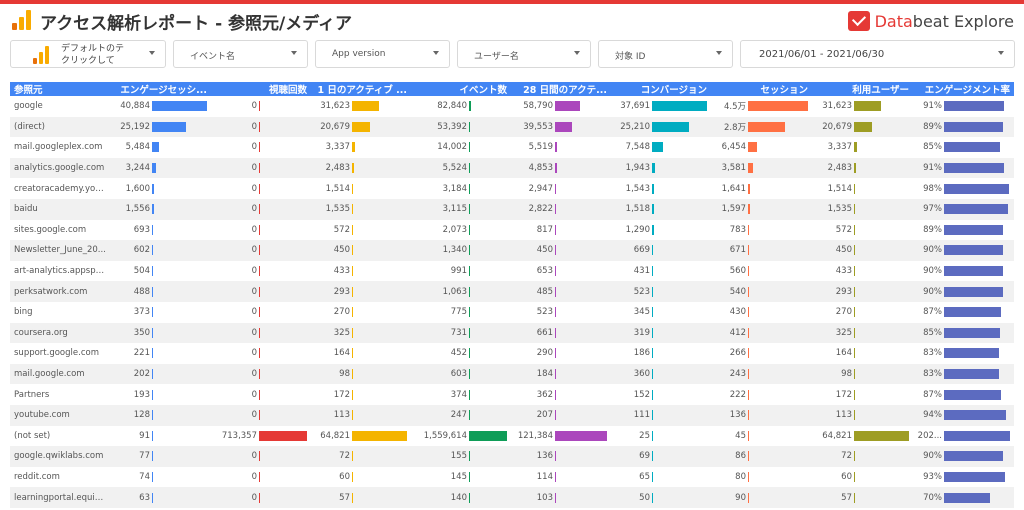 Image resolution: width=1024 pixels, height=510 pixels. I want to click on table-row: mail.google.com 202 0 98 603 184 360 243 98 83%, so click(512, 374).